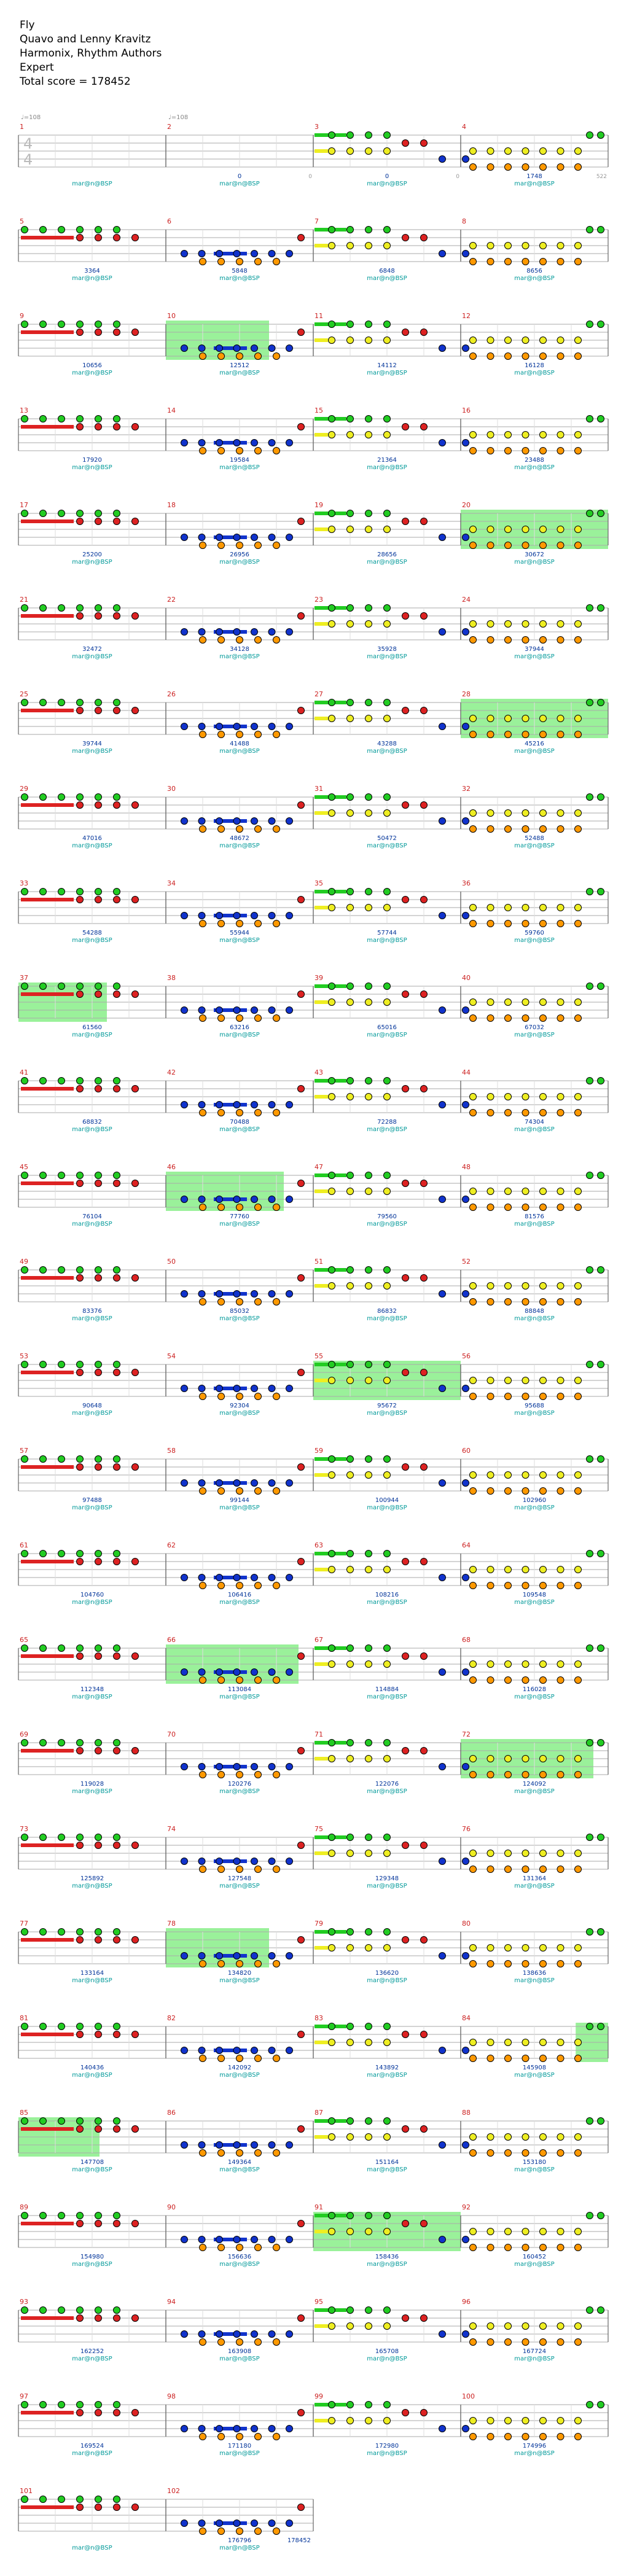 Image resolution: width=629 pixels, height=2576 pixels. What do you see at coordinates (534, 2257) in the screenshot?
I see `measure-score: 160452` at bounding box center [534, 2257].